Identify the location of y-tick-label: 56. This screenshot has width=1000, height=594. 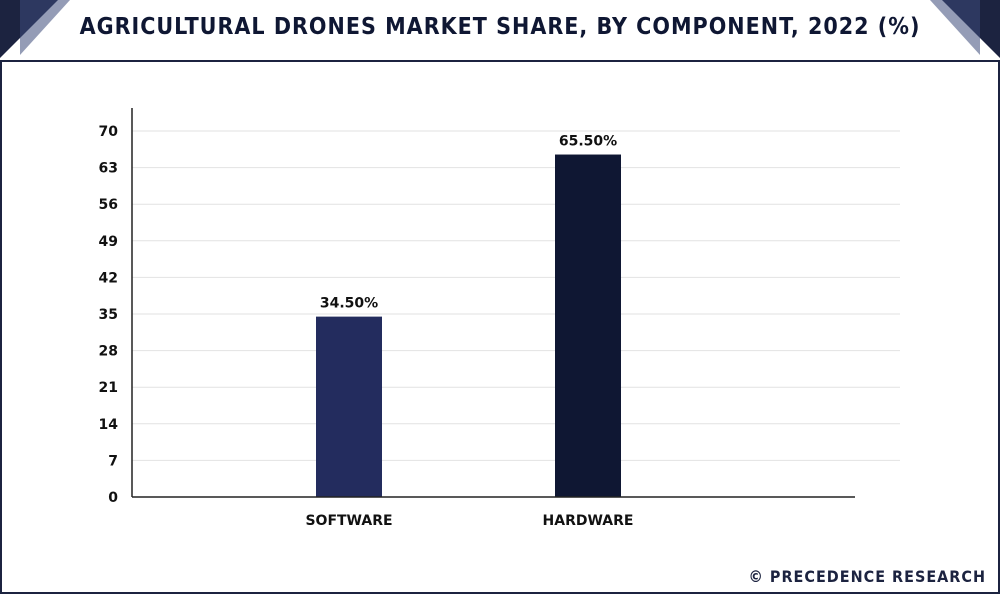
(108, 205).